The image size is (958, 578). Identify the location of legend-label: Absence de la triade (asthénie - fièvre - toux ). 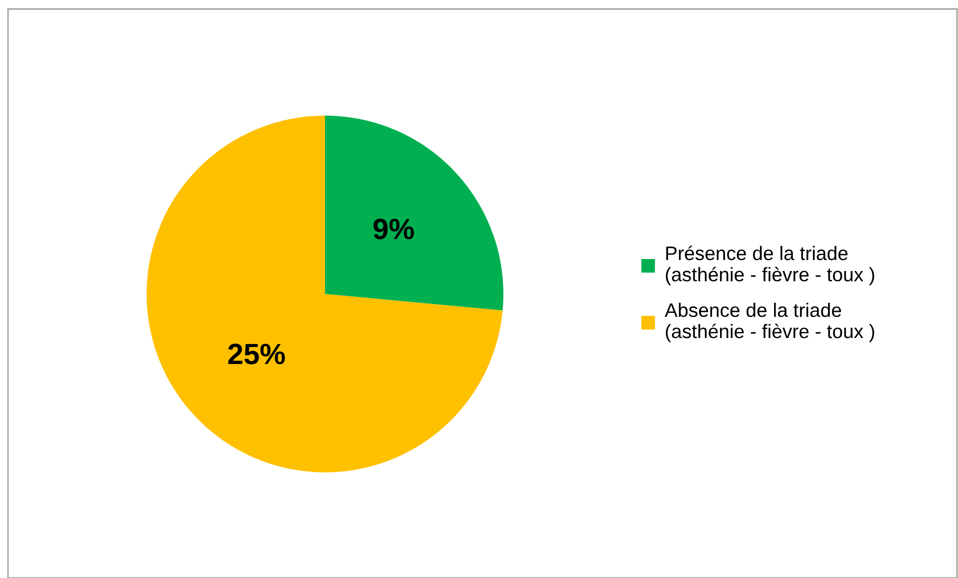
(769, 322).